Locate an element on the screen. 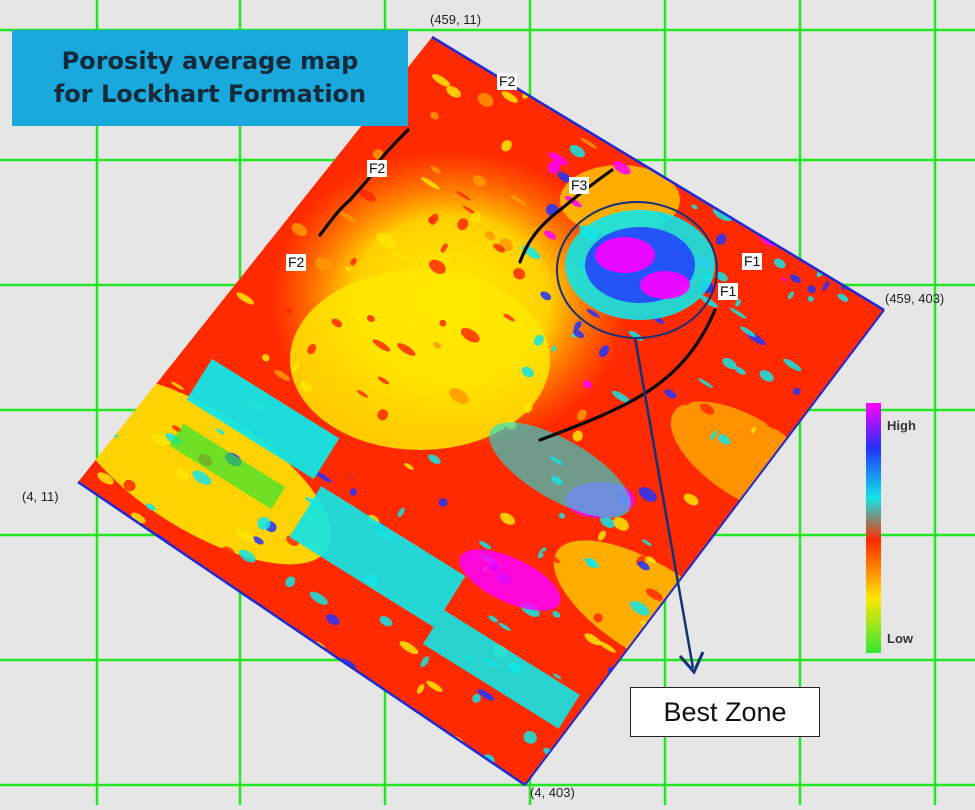 Image resolution: width=975 pixels, height=810 pixels. legend-high-label: High is located at coordinates (901, 425).